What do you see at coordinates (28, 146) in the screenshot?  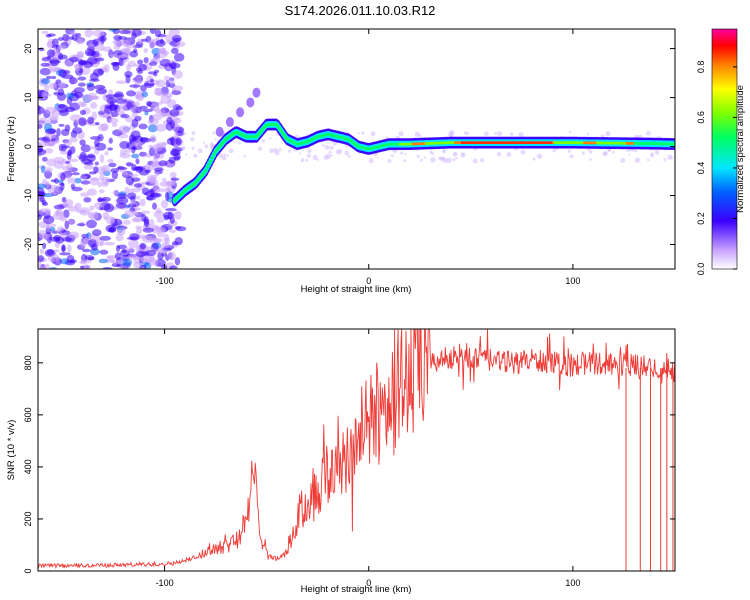 I see `spec-ytick-label: 0` at bounding box center [28, 146].